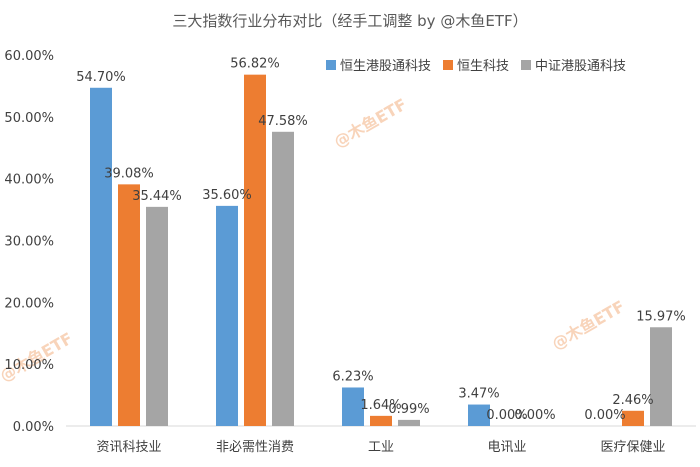 This screenshot has height=467, width=700. What do you see at coordinates (33, 427) in the screenshot?
I see `y-tick-label: 0.00%` at bounding box center [33, 427].